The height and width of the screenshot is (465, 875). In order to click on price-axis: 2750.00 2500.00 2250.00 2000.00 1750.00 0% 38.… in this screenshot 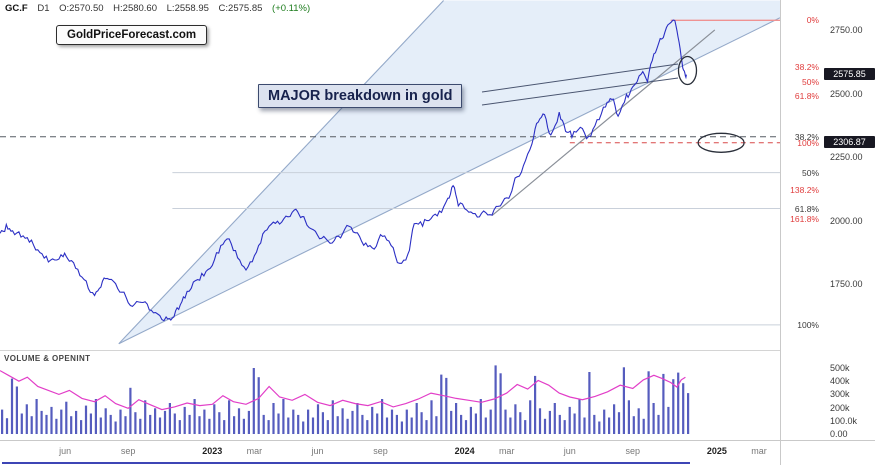, I will do `click(828, 220)`.